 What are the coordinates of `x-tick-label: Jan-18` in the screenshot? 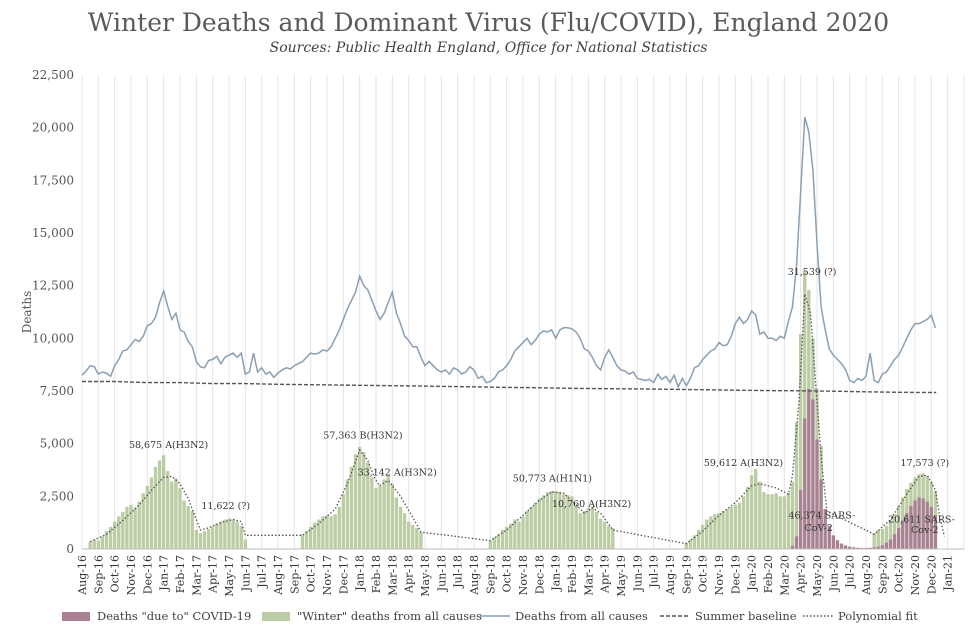 It's located at (360, 573).